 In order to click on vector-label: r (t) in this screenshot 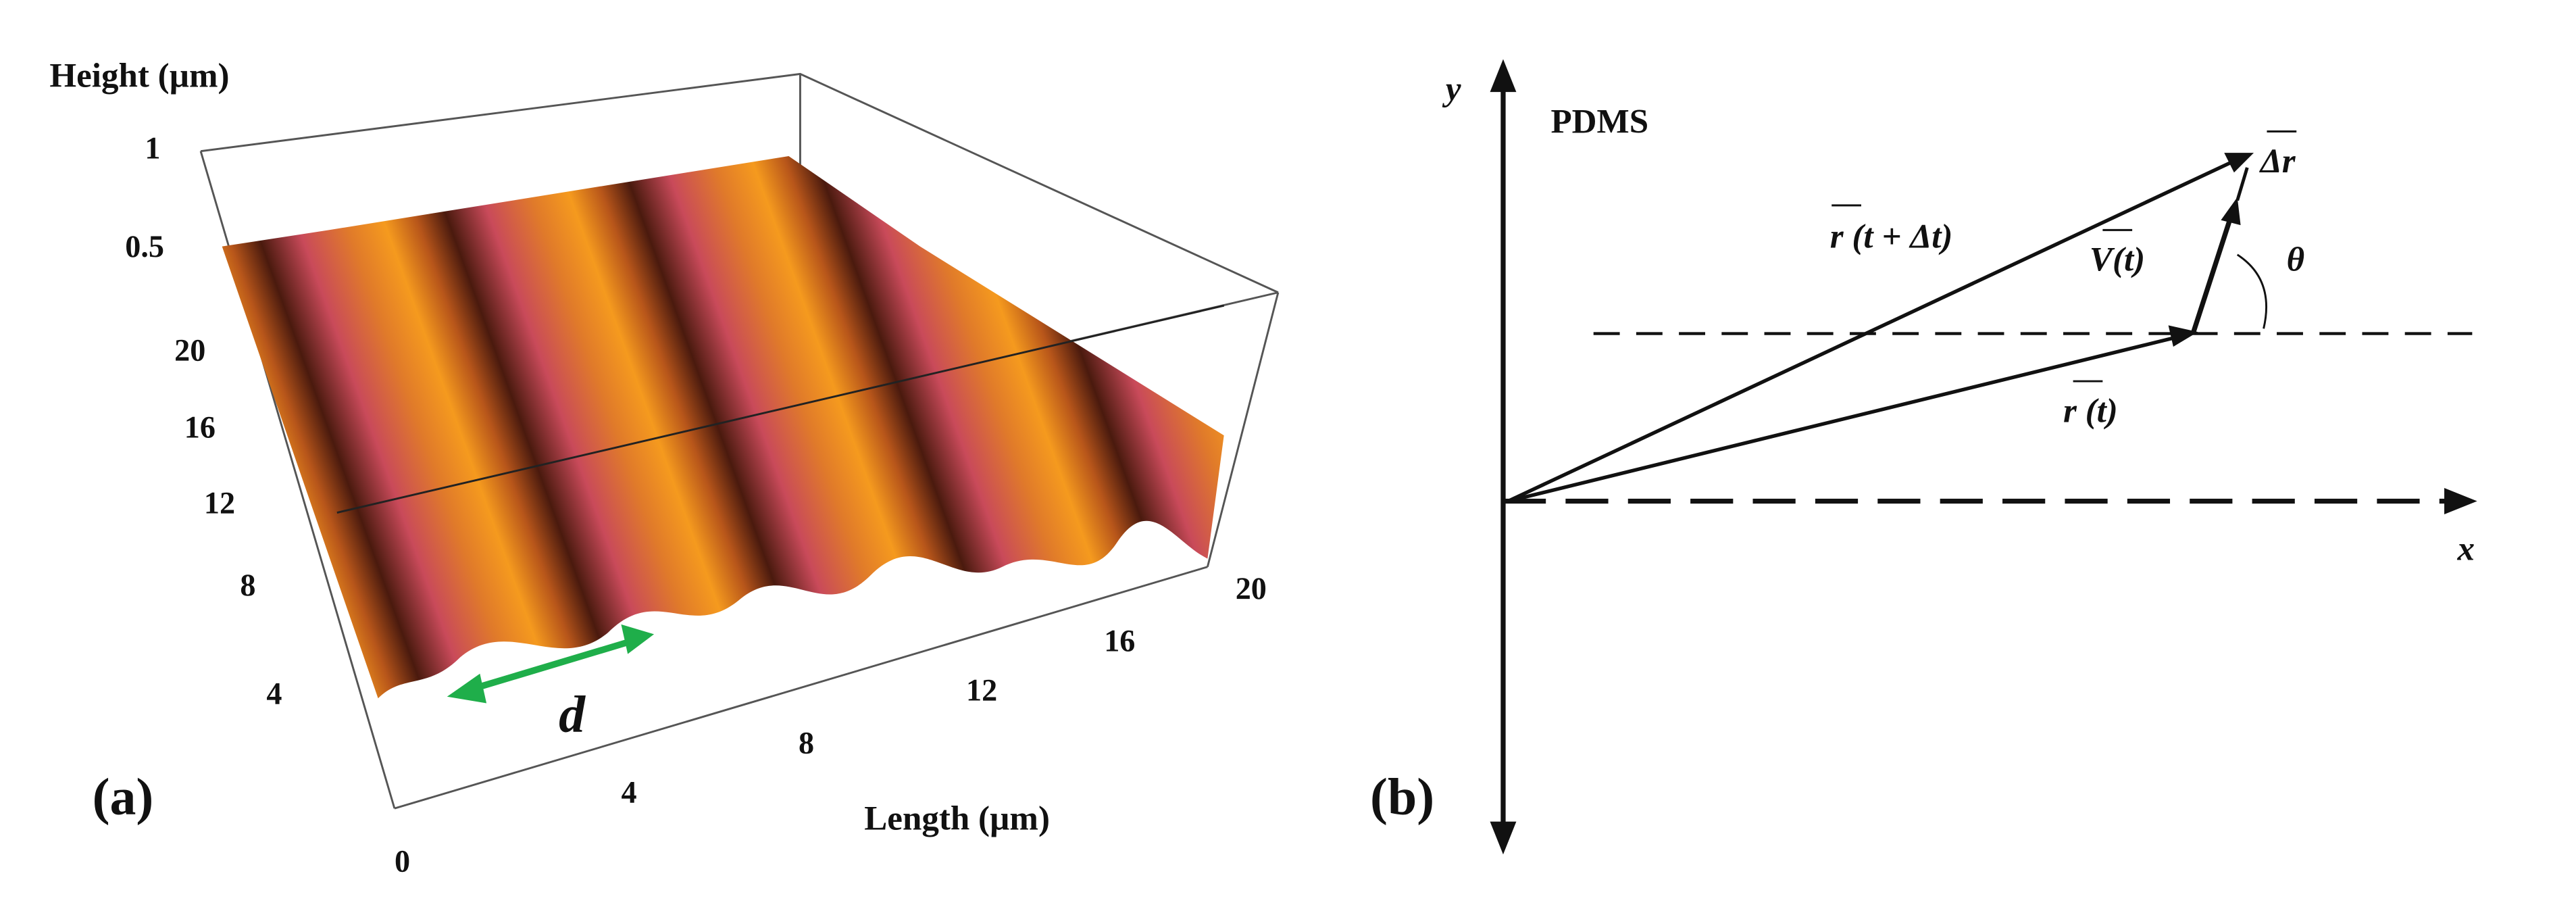, I will do `click(2090, 411)`.